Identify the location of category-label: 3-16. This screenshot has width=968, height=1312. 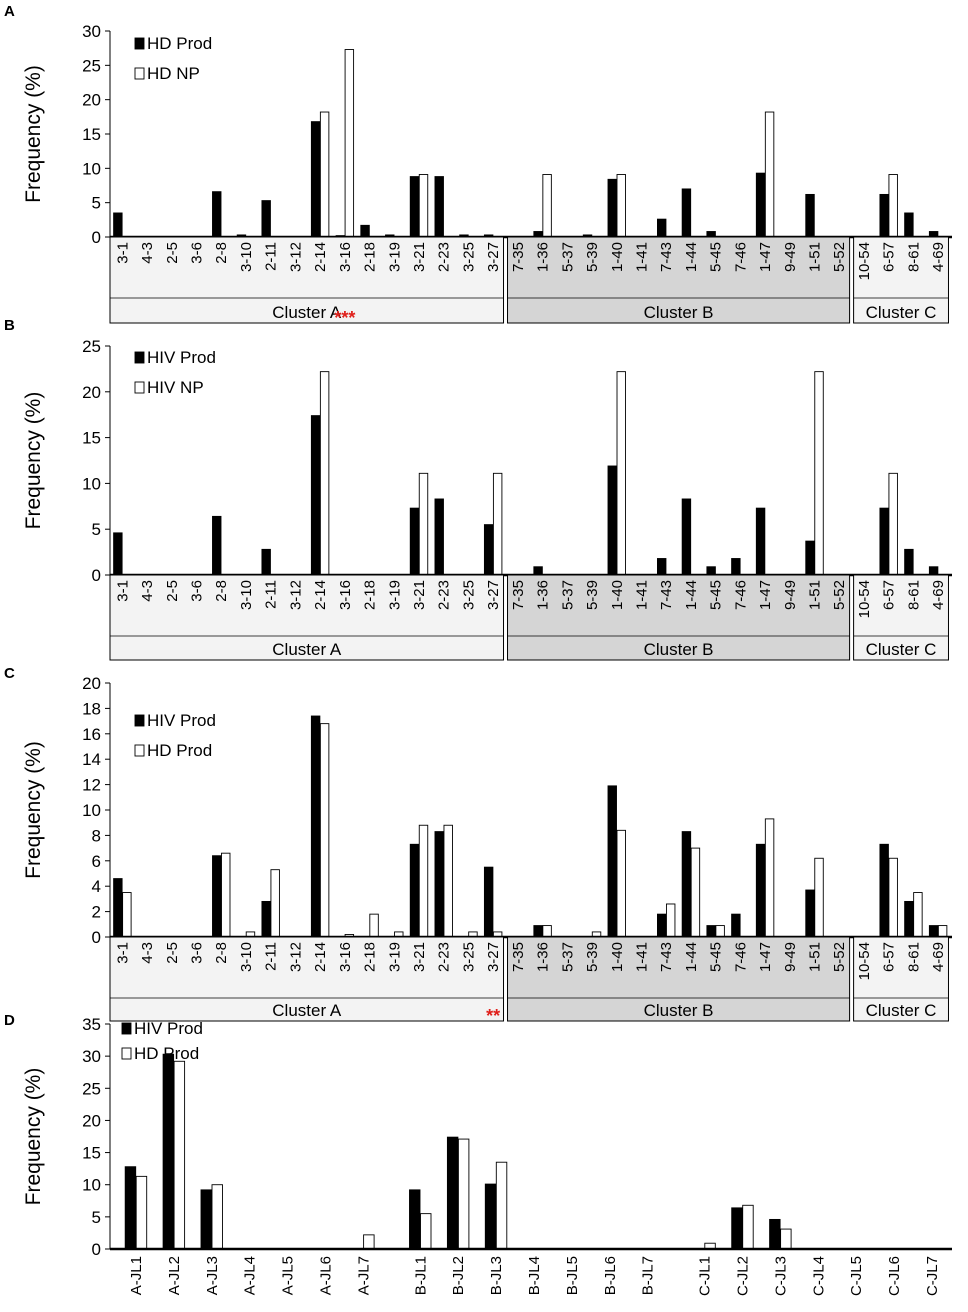
(345, 257).